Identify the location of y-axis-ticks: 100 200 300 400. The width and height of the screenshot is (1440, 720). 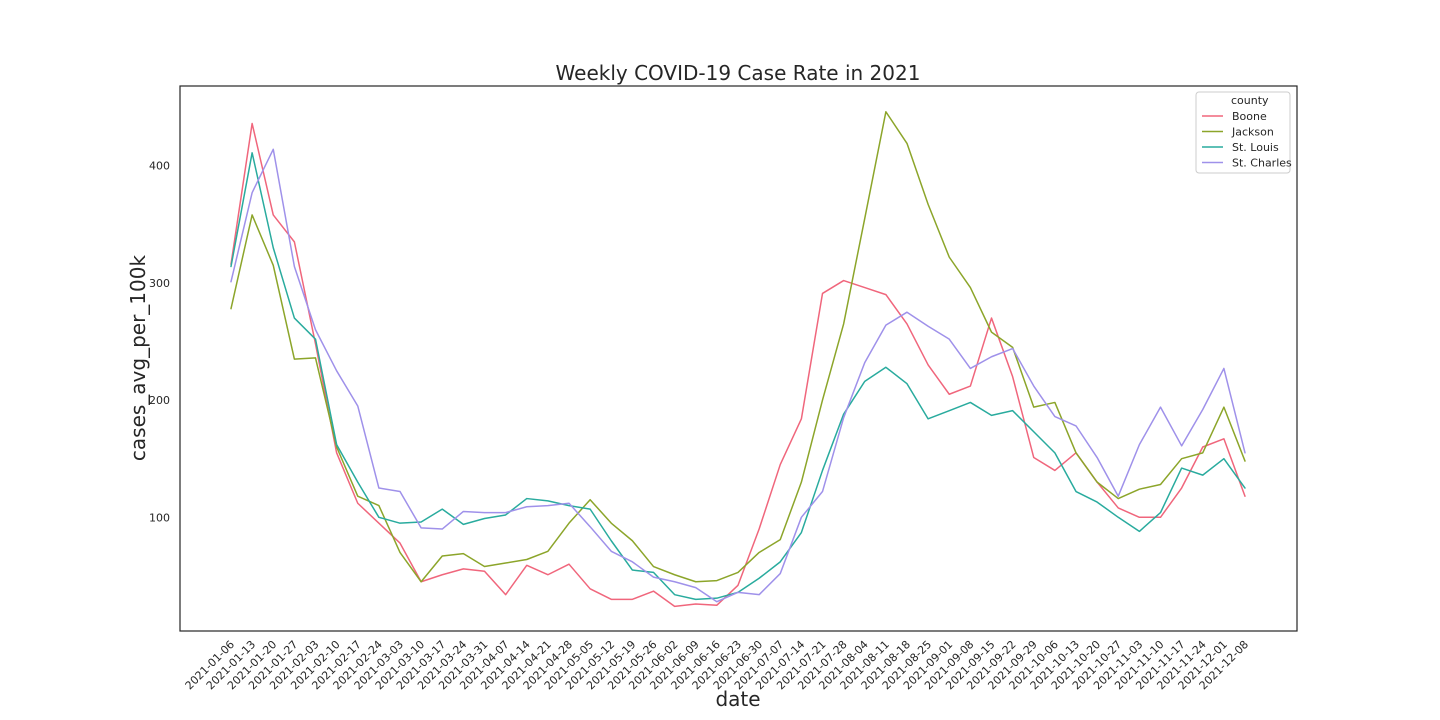
(159, 342).